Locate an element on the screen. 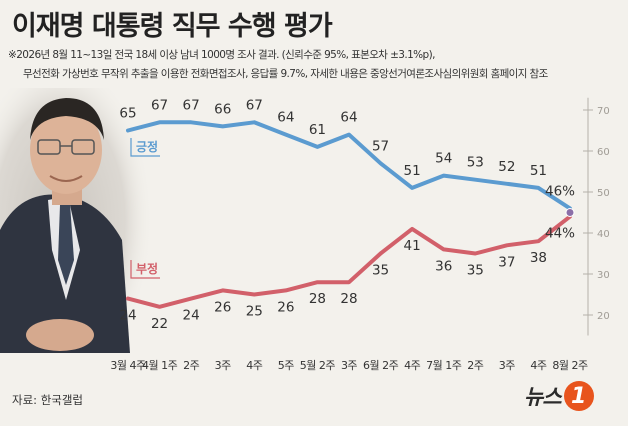 This screenshot has width=628, height=426. y-axis: 20 30 40 50 60 70 is located at coordinates (596, 216).